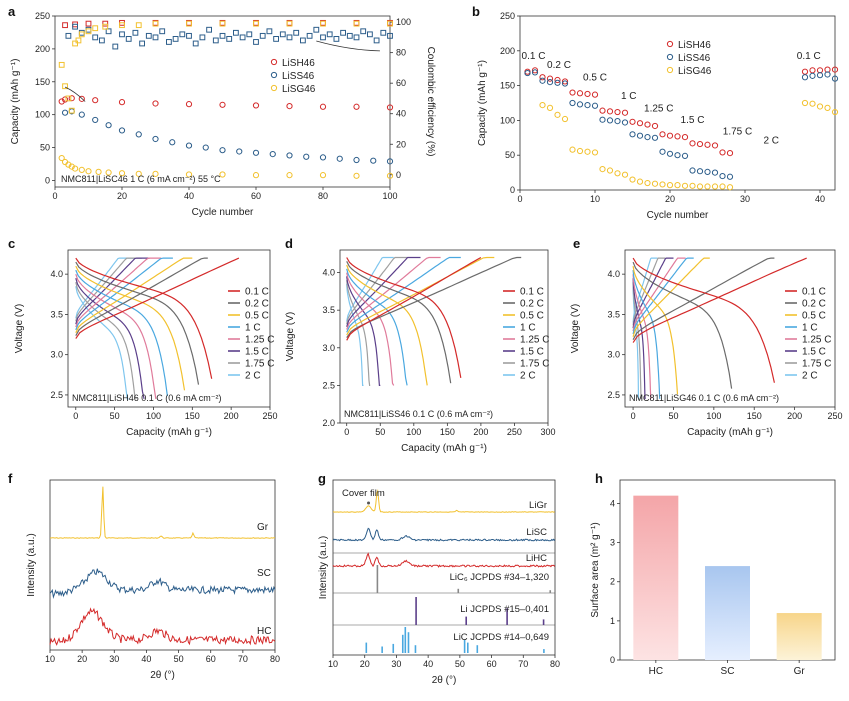 This screenshot has width=849, height=701. Describe the element at coordinates (612, 582) in the screenshot. I see `panel-h-ytick-label: 2` at that location.